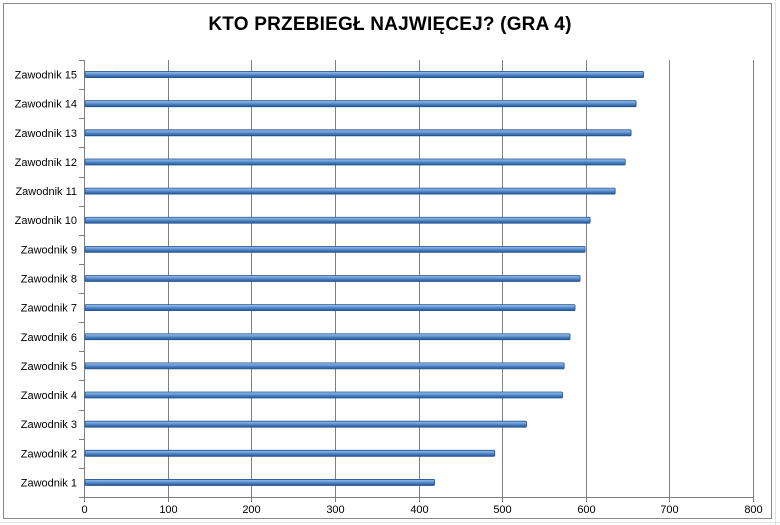 This screenshot has width=780, height=525. What do you see at coordinates (335, 510) in the screenshot?
I see `x-tick-label: 300` at bounding box center [335, 510].